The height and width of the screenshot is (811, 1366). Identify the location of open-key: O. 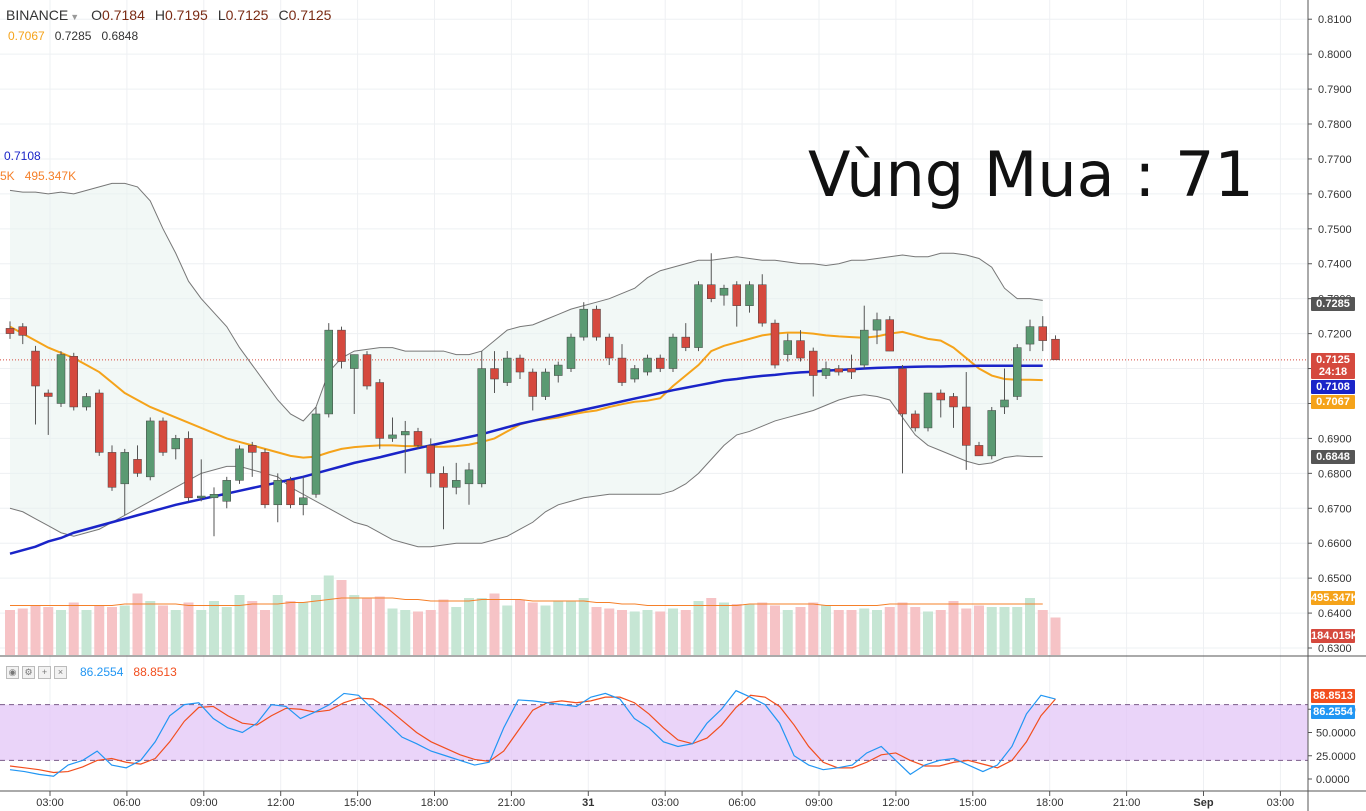
(97, 15).